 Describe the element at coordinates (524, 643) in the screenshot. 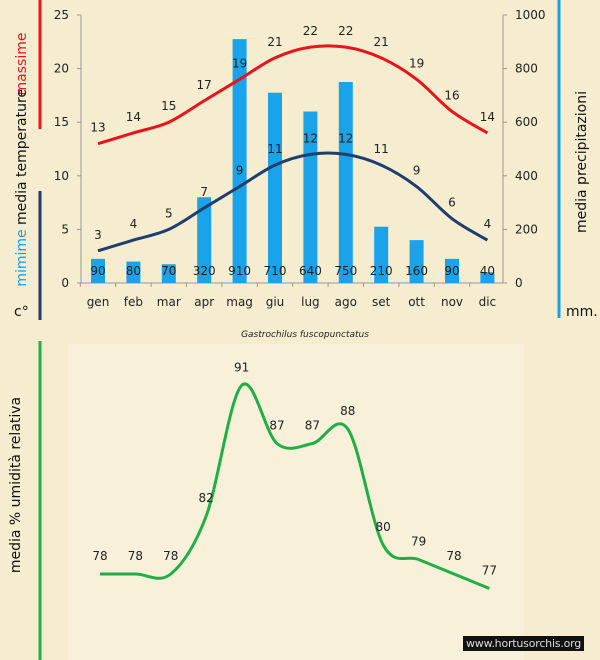

I see `watermark: www.hortusorchis.org` at that location.